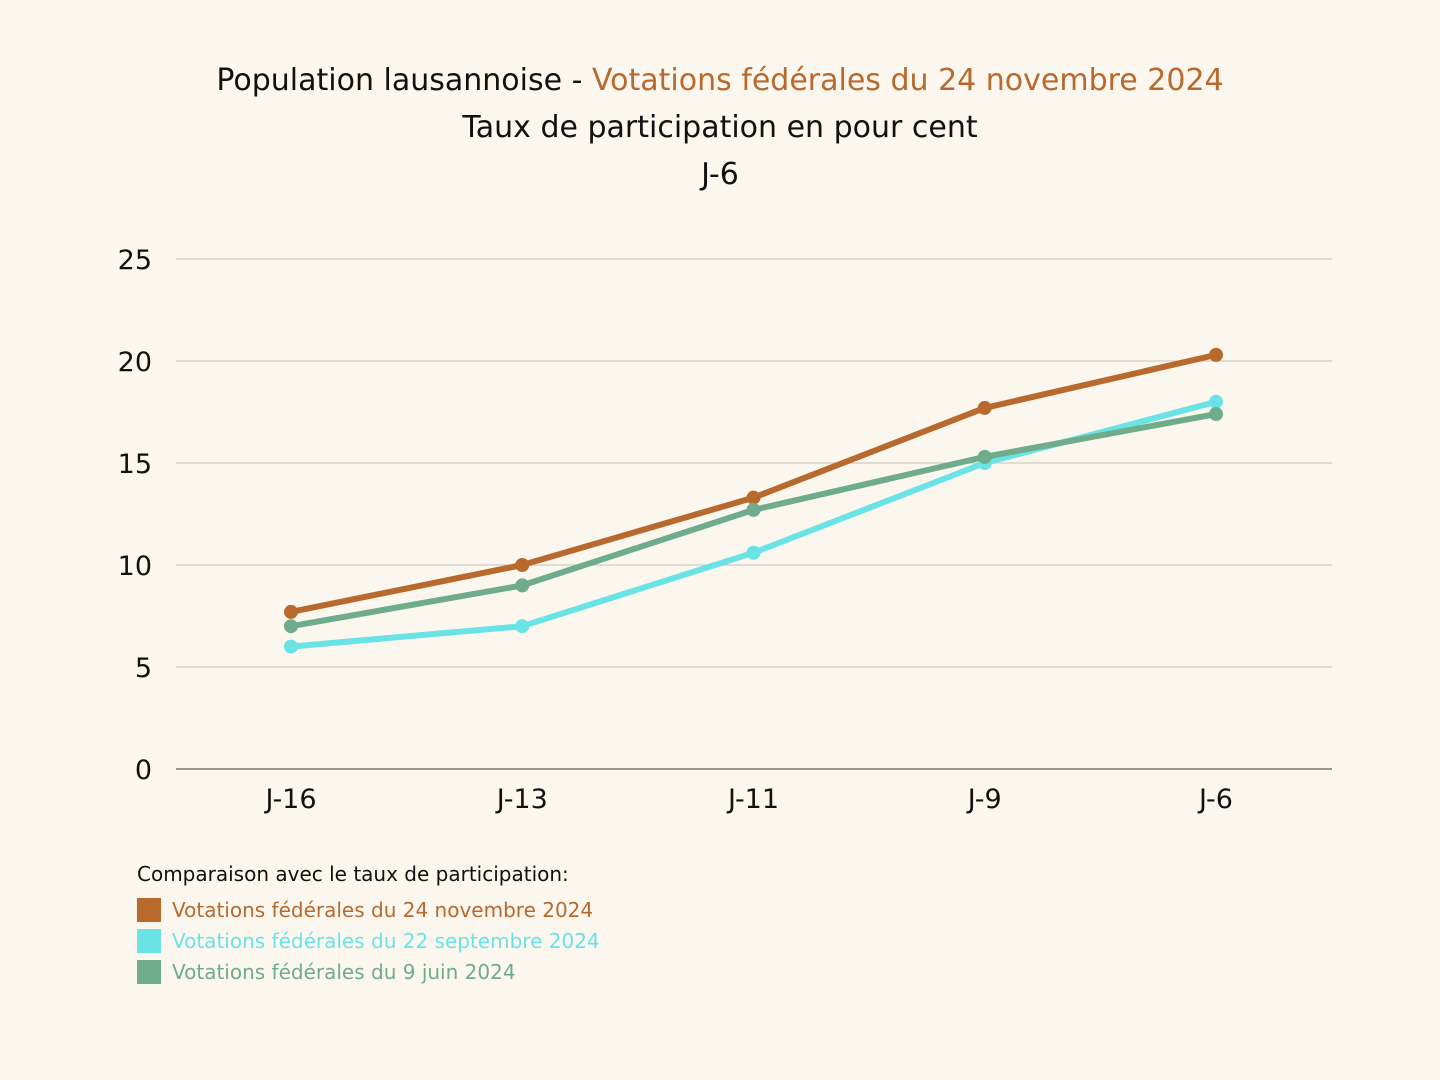 This screenshot has width=1440, height=1080. What do you see at coordinates (135, 464) in the screenshot?
I see `y-tick-label: 15` at bounding box center [135, 464].